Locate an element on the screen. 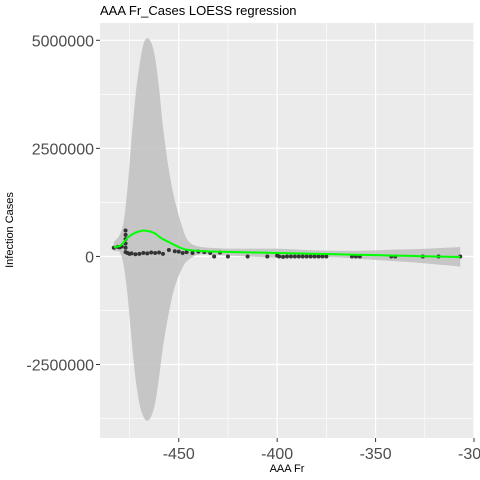 Image resolution: width=480 pixels, height=480 pixels. y-tick-label: 5000000 is located at coordinates (63, 41).